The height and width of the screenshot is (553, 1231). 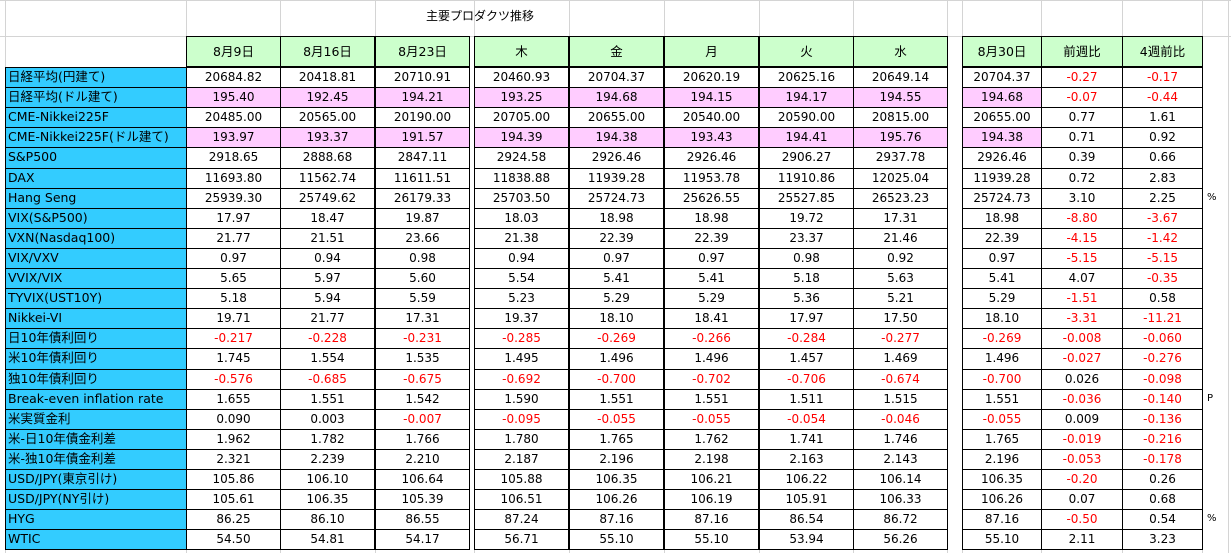 What do you see at coordinates (233, 318) in the screenshot?
I see `table-cell: 19.71` at bounding box center [233, 318].